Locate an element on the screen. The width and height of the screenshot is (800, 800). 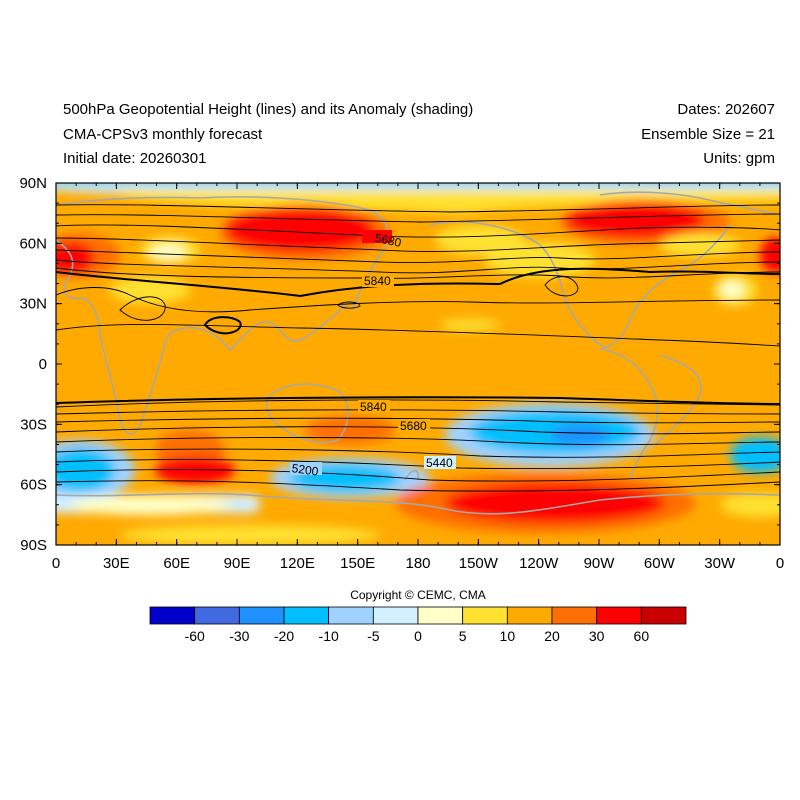
lon-tick-label: 60W is located at coordinates (660, 563).